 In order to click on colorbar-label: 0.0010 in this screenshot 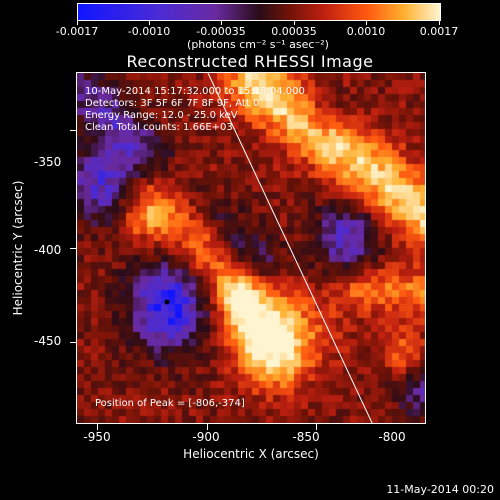, I will do `click(366, 31)`.